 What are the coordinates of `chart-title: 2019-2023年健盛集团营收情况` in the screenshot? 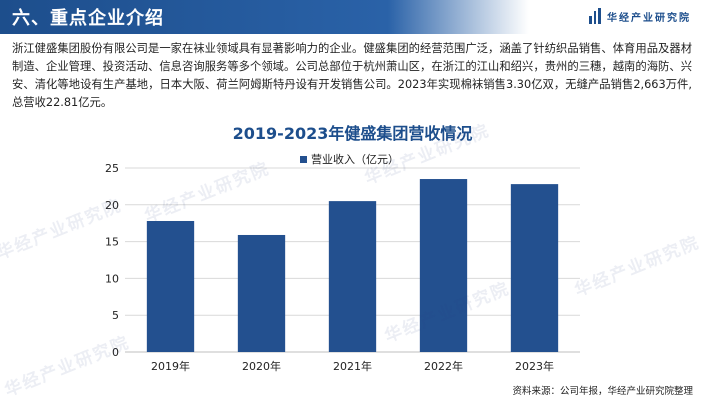 It's located at (352, 133).